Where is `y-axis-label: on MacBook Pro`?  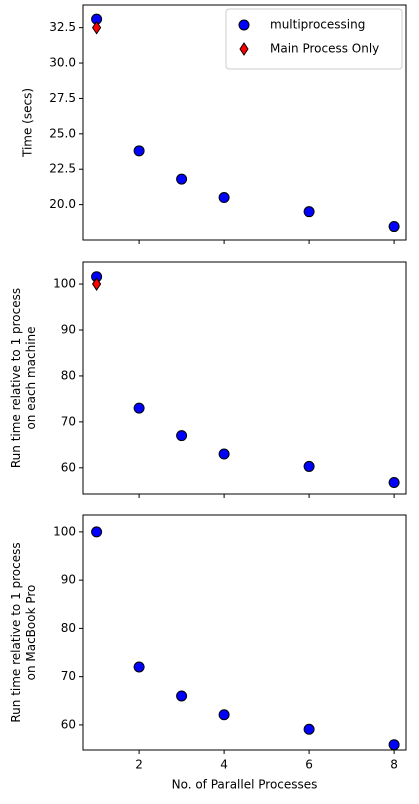 y-axis-label: on MacBook Pro is located at coordinates (31, 633).